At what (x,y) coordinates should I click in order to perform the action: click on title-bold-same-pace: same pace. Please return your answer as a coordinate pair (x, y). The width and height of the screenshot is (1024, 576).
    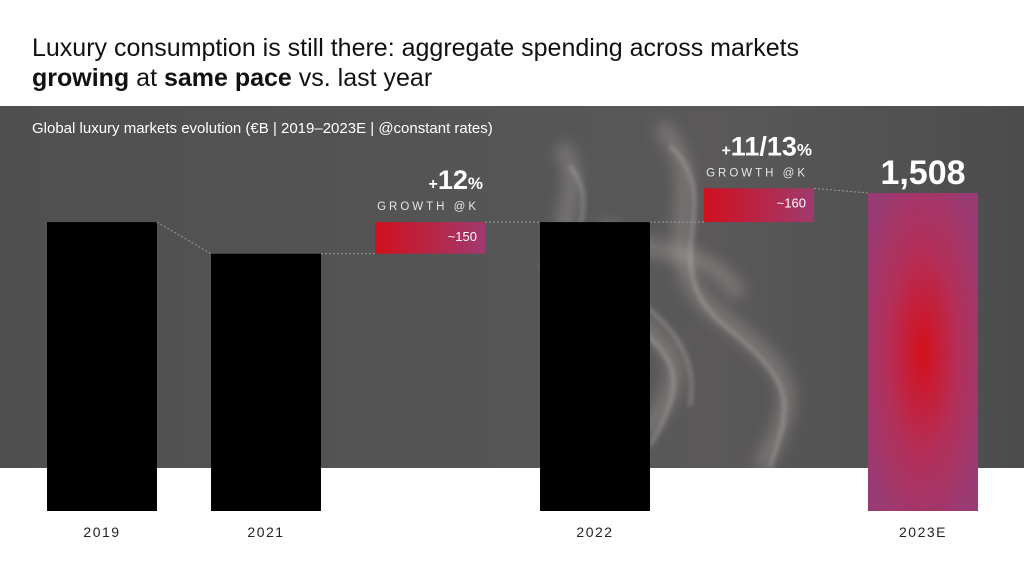
    Looking at the image, I should click on (227, 78).